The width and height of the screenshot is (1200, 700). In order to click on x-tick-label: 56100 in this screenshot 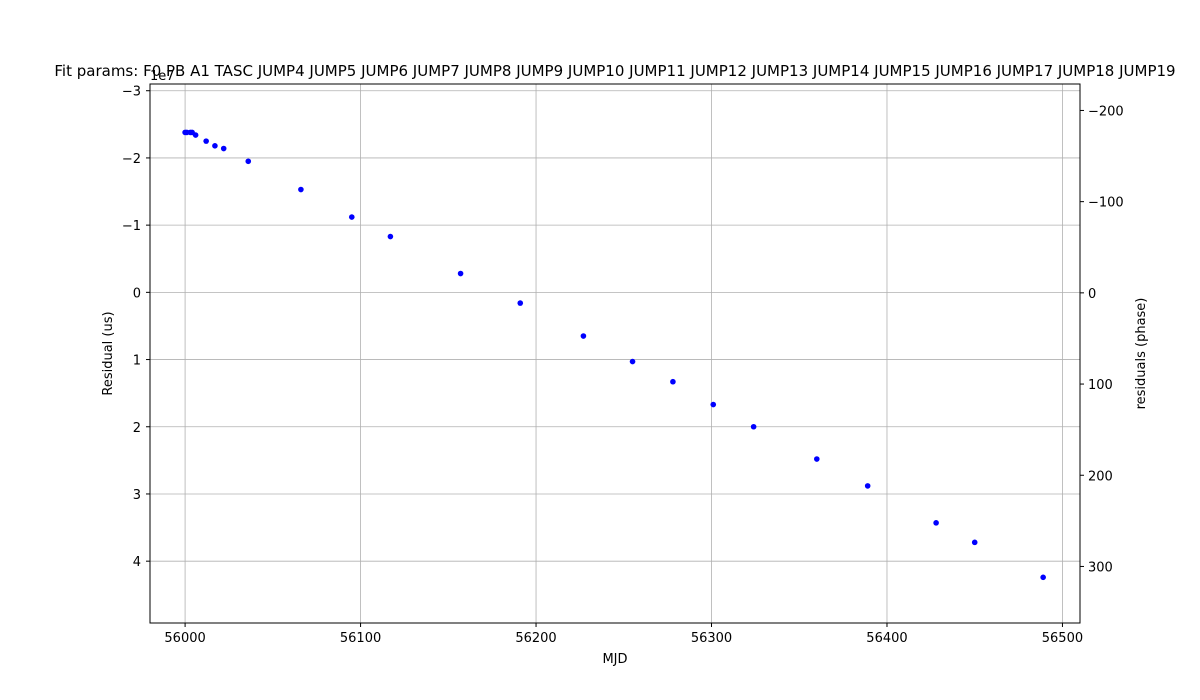, I will do `click(360, 638)`.